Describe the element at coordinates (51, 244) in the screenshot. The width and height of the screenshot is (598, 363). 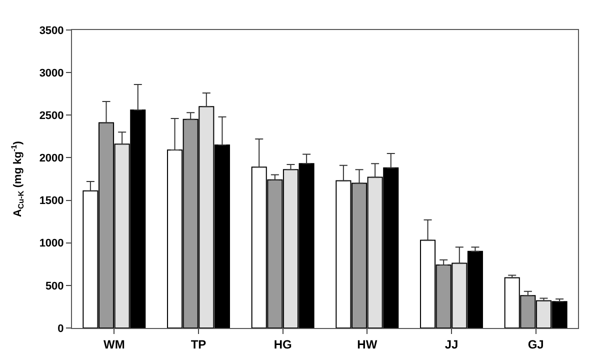
I see `y-tick-label: 1000` at that location.